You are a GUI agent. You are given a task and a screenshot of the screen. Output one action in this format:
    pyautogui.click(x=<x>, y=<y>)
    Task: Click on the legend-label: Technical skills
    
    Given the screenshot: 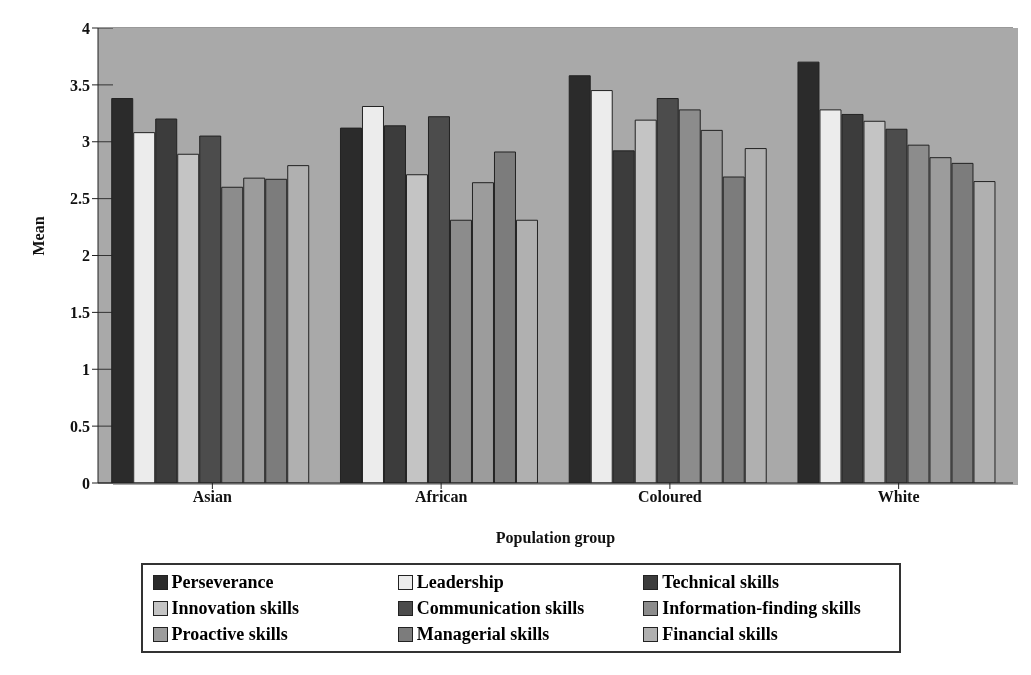 What is the action you would take?
    pyautogui.click(x=721, y=582)
    